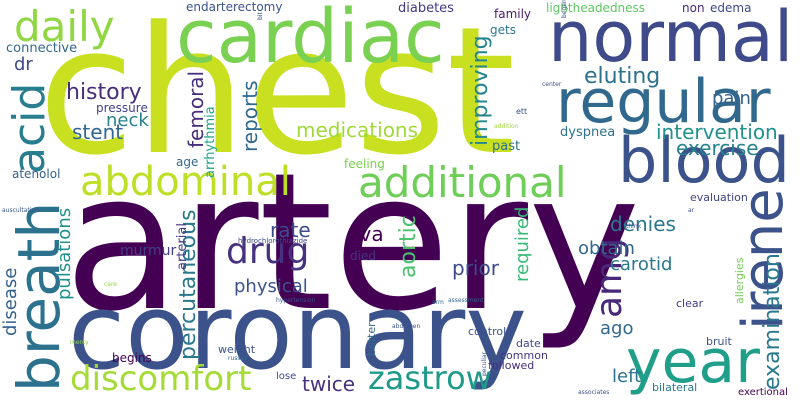 The image size is (800, 400). I want to click on word-arm: arm, so click(438, 302).